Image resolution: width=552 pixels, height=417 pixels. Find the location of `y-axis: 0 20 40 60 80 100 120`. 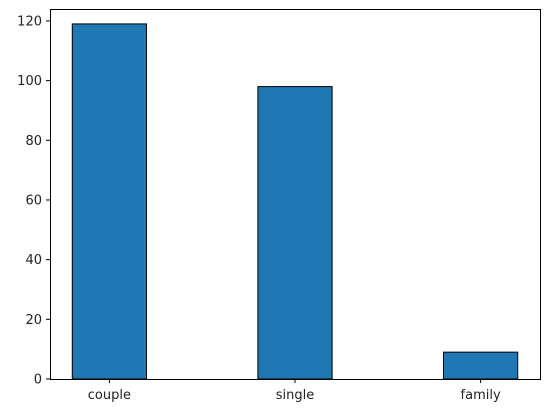

y-axis: 0 20 40 60 80 100 120 is located at coordinates (33, 201).